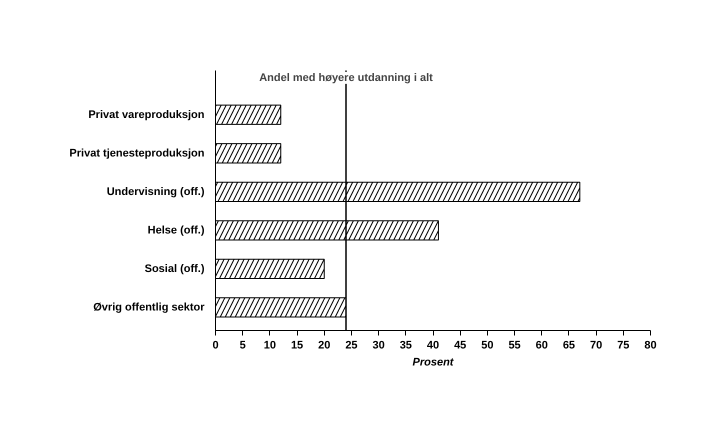 The image size is (719, 439). I want to click on x-tick-label: 5, so click(243, 346).